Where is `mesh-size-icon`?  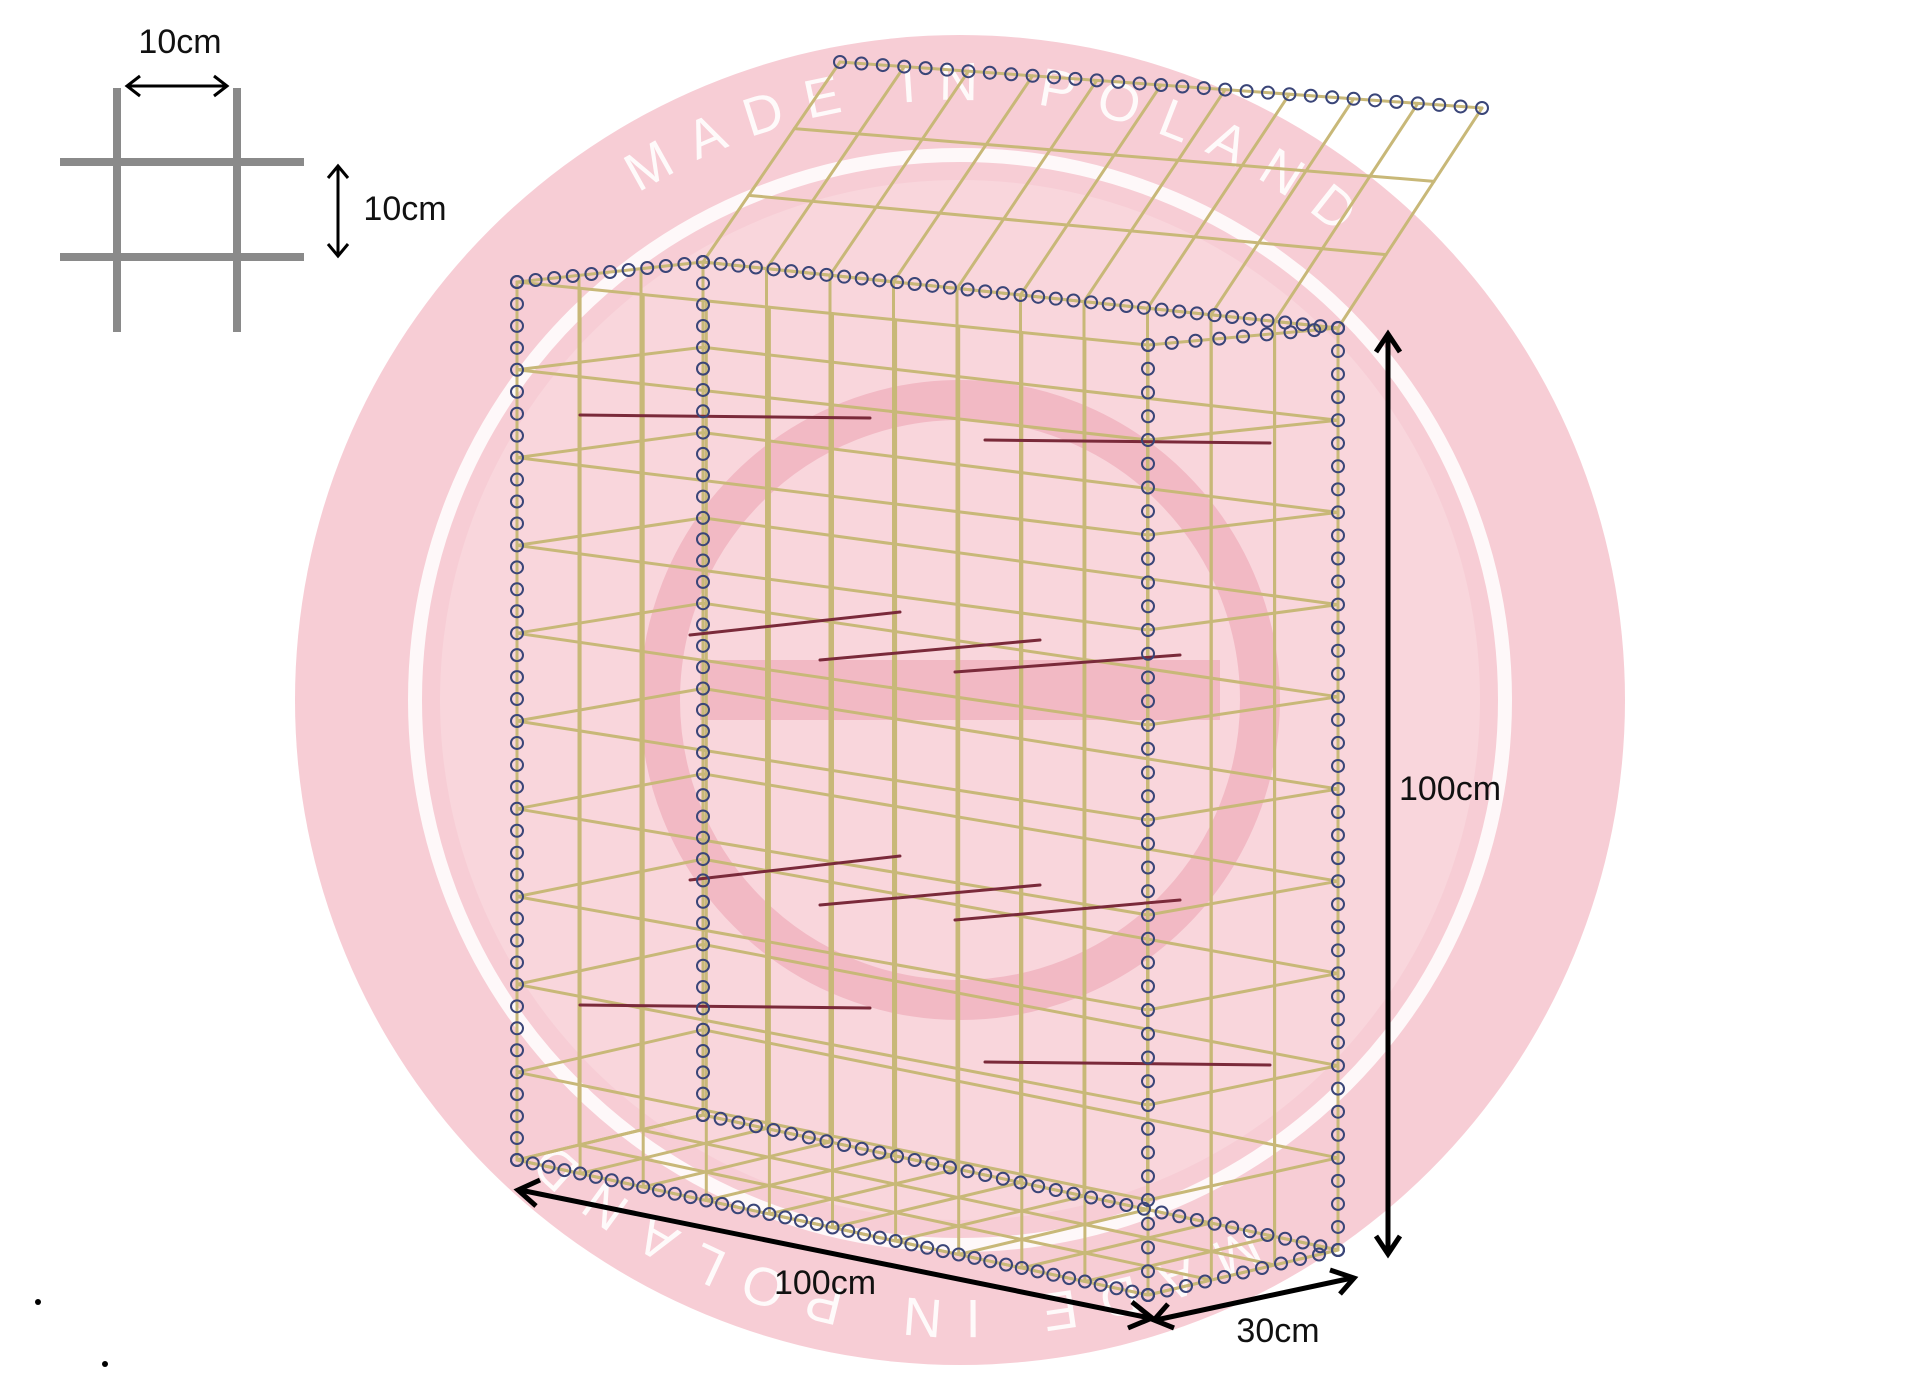
mesh-size-icon is located at coordinates (182, 210).